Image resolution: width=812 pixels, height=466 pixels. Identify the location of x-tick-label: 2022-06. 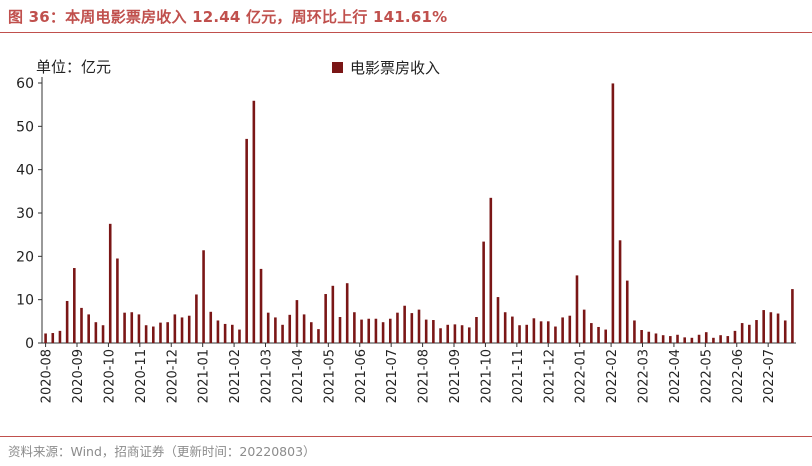
(738, 376).